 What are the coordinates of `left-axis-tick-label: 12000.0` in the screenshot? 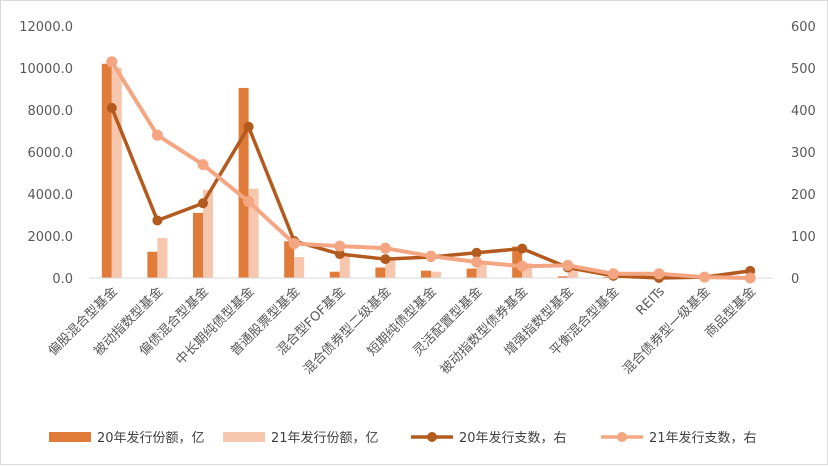 It's located at (46, 27).